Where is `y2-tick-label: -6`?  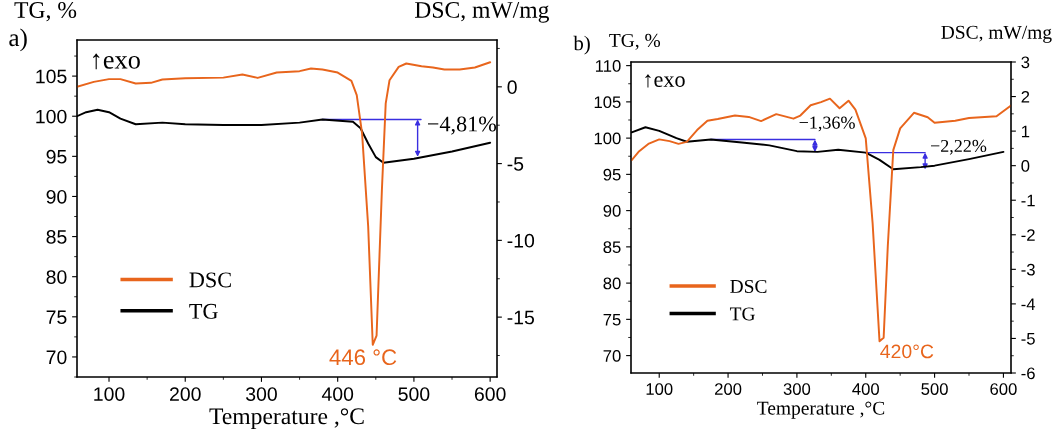 y2-tick-label: -6 is located at coordinates (1028, 373).